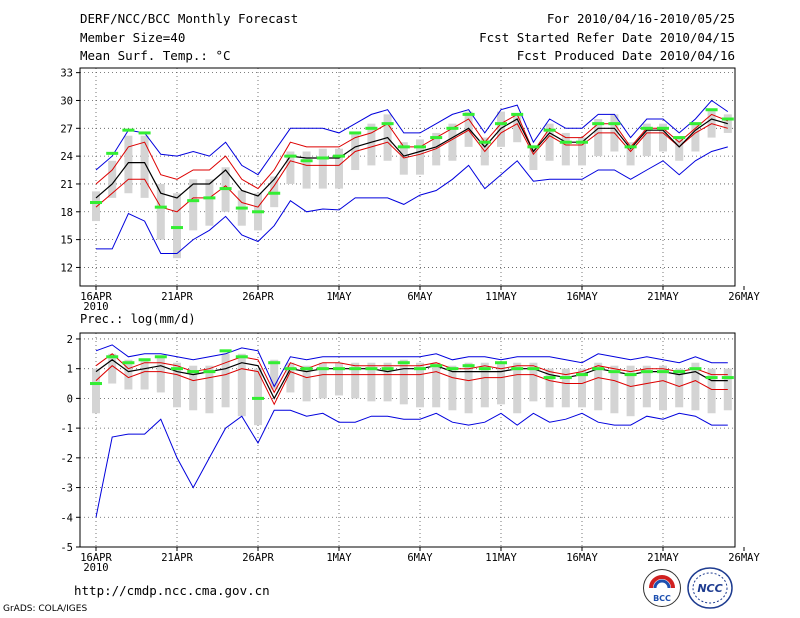 Image resolution: width=800 pixels, height=618 pixels. What do you see at coordinates (160, 374) in the screenshot?
I see `precip-spread-bar-16APR-d4` at bounding box center [160, 374].